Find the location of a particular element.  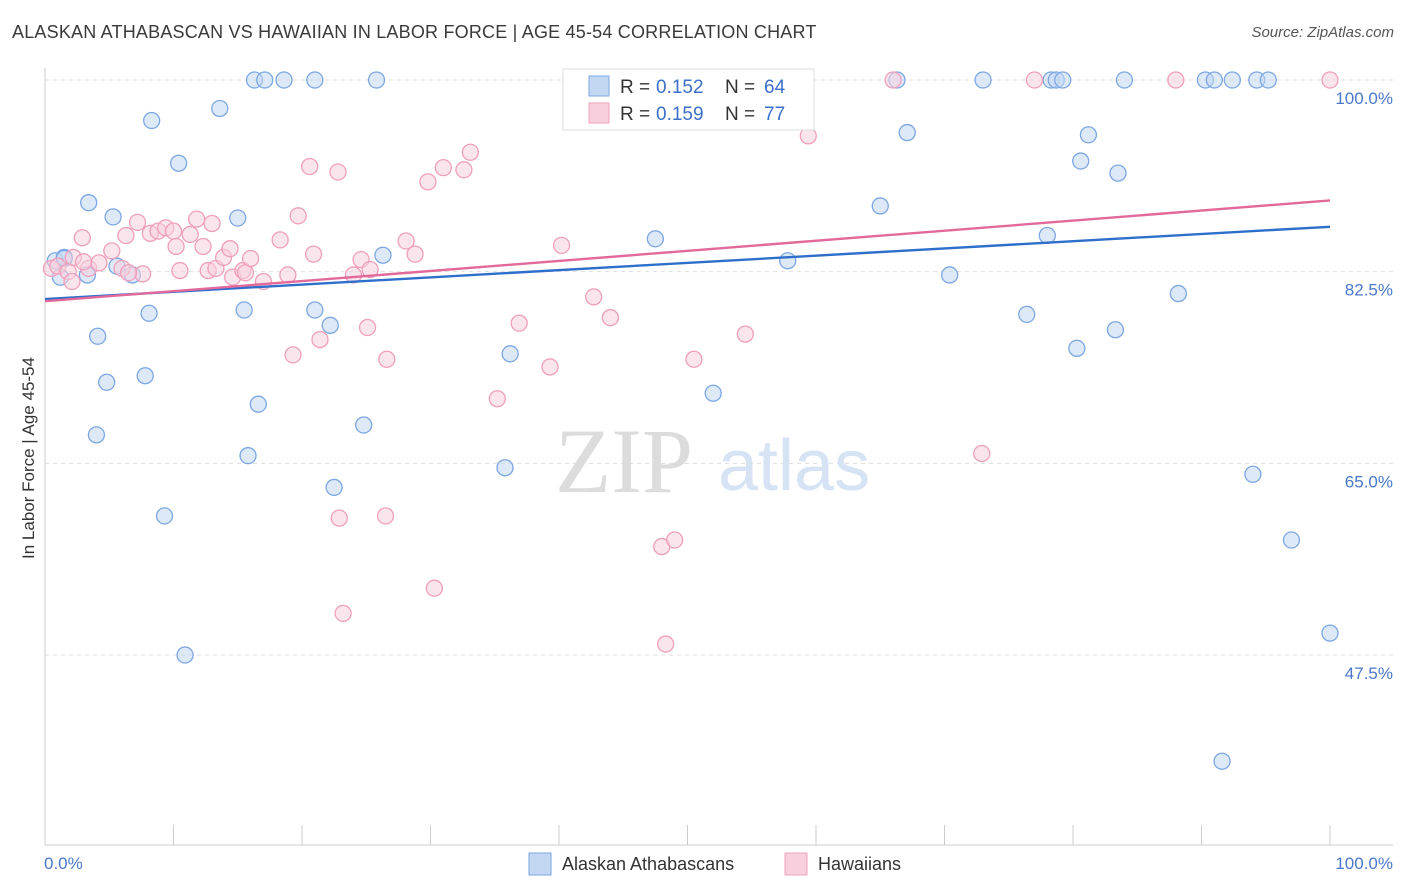

legend-r-value-alaskan: 0.152 is located at coordinates (680, 87).